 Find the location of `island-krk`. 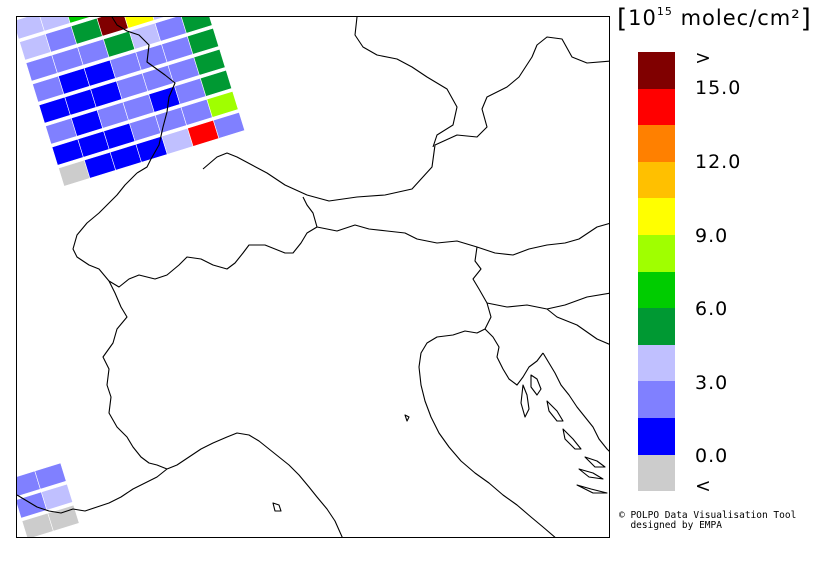

island-krk is located at coordinates (536, 385).